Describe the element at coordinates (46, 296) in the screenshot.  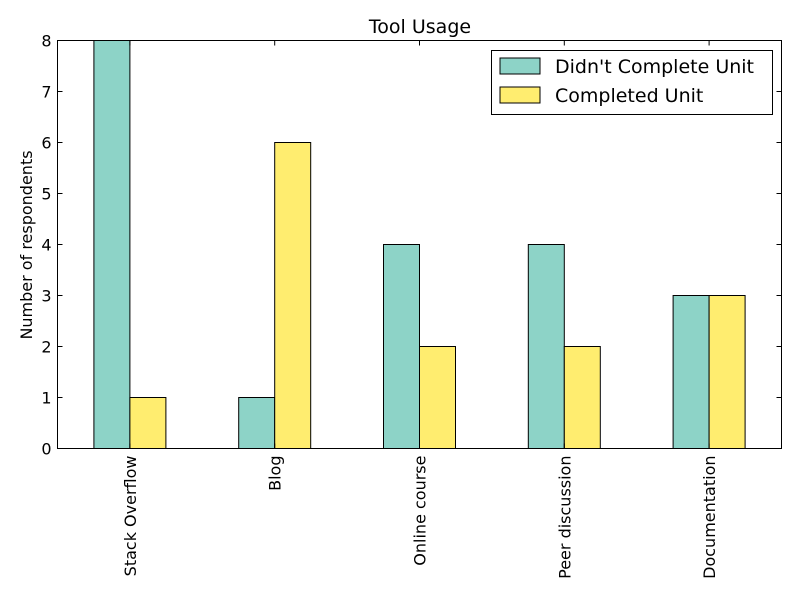
I see `y-tick-label: 3` at that location.